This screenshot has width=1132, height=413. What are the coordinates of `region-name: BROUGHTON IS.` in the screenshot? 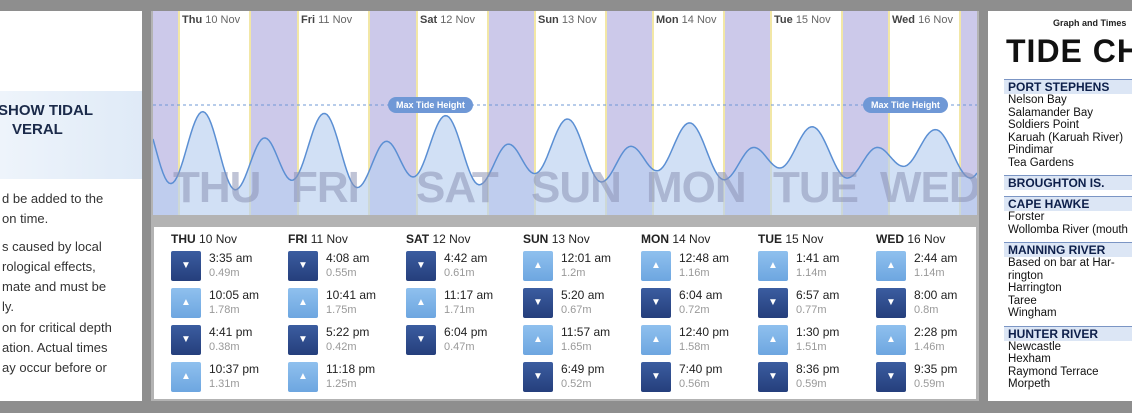 It's located at (1068, 182).